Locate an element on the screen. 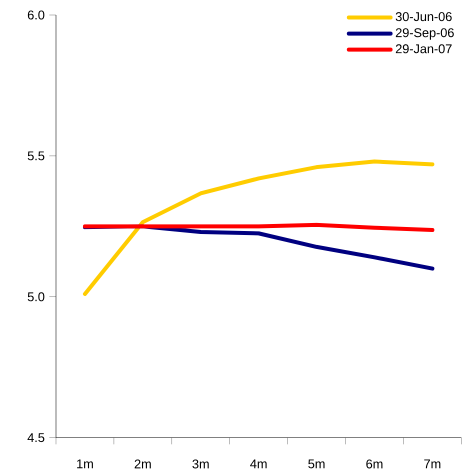 The height and width of the screenshot is (475, 463). y-tick-label: 5.0 is located at coordinates (36, 297).